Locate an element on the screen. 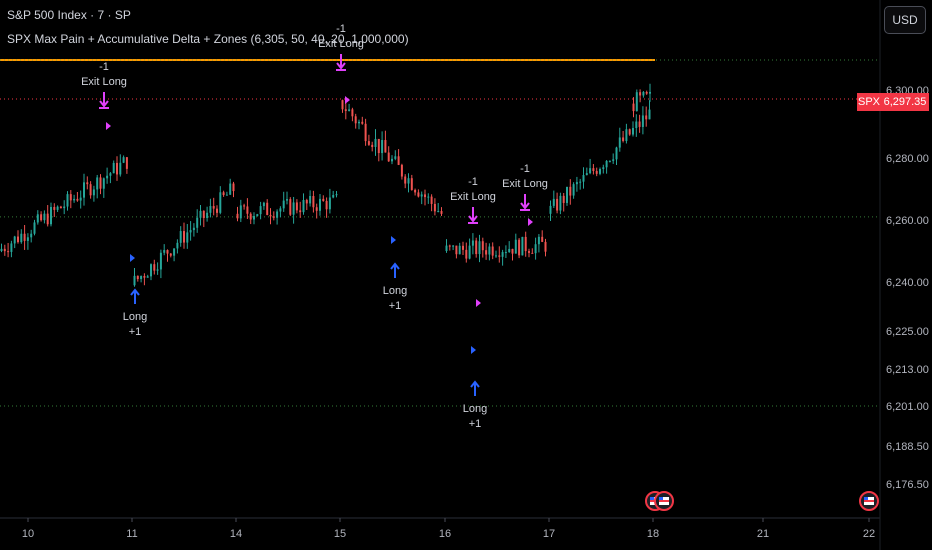 The height and width of the screenshot is (550, 932). time-tick-label: 22 is located at coordinates (869, 534).